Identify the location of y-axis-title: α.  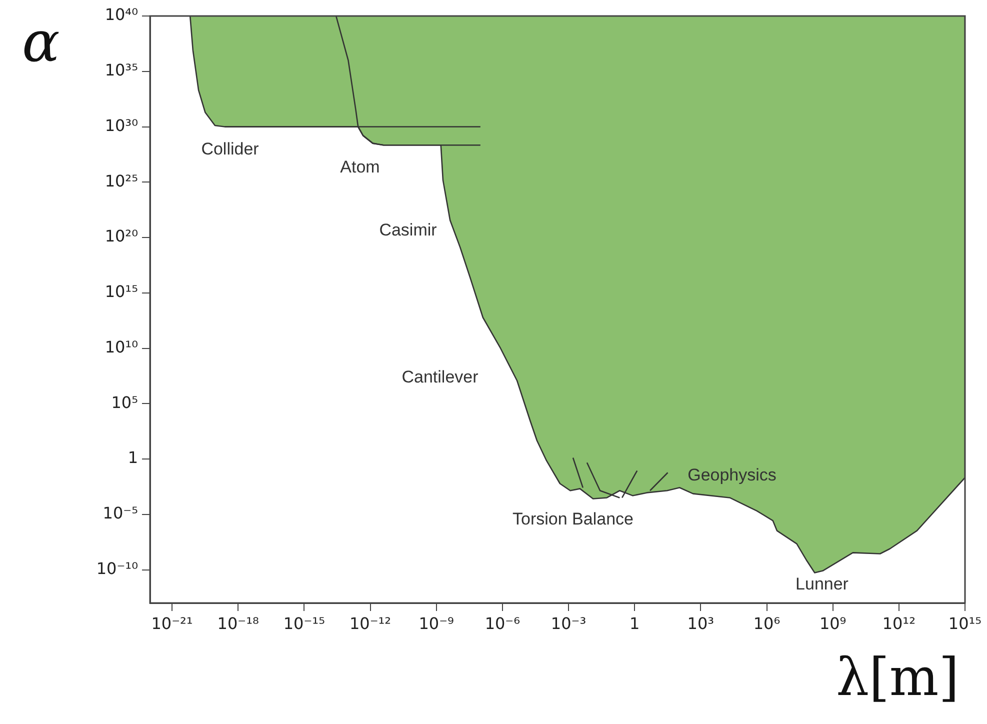
(41, 42).